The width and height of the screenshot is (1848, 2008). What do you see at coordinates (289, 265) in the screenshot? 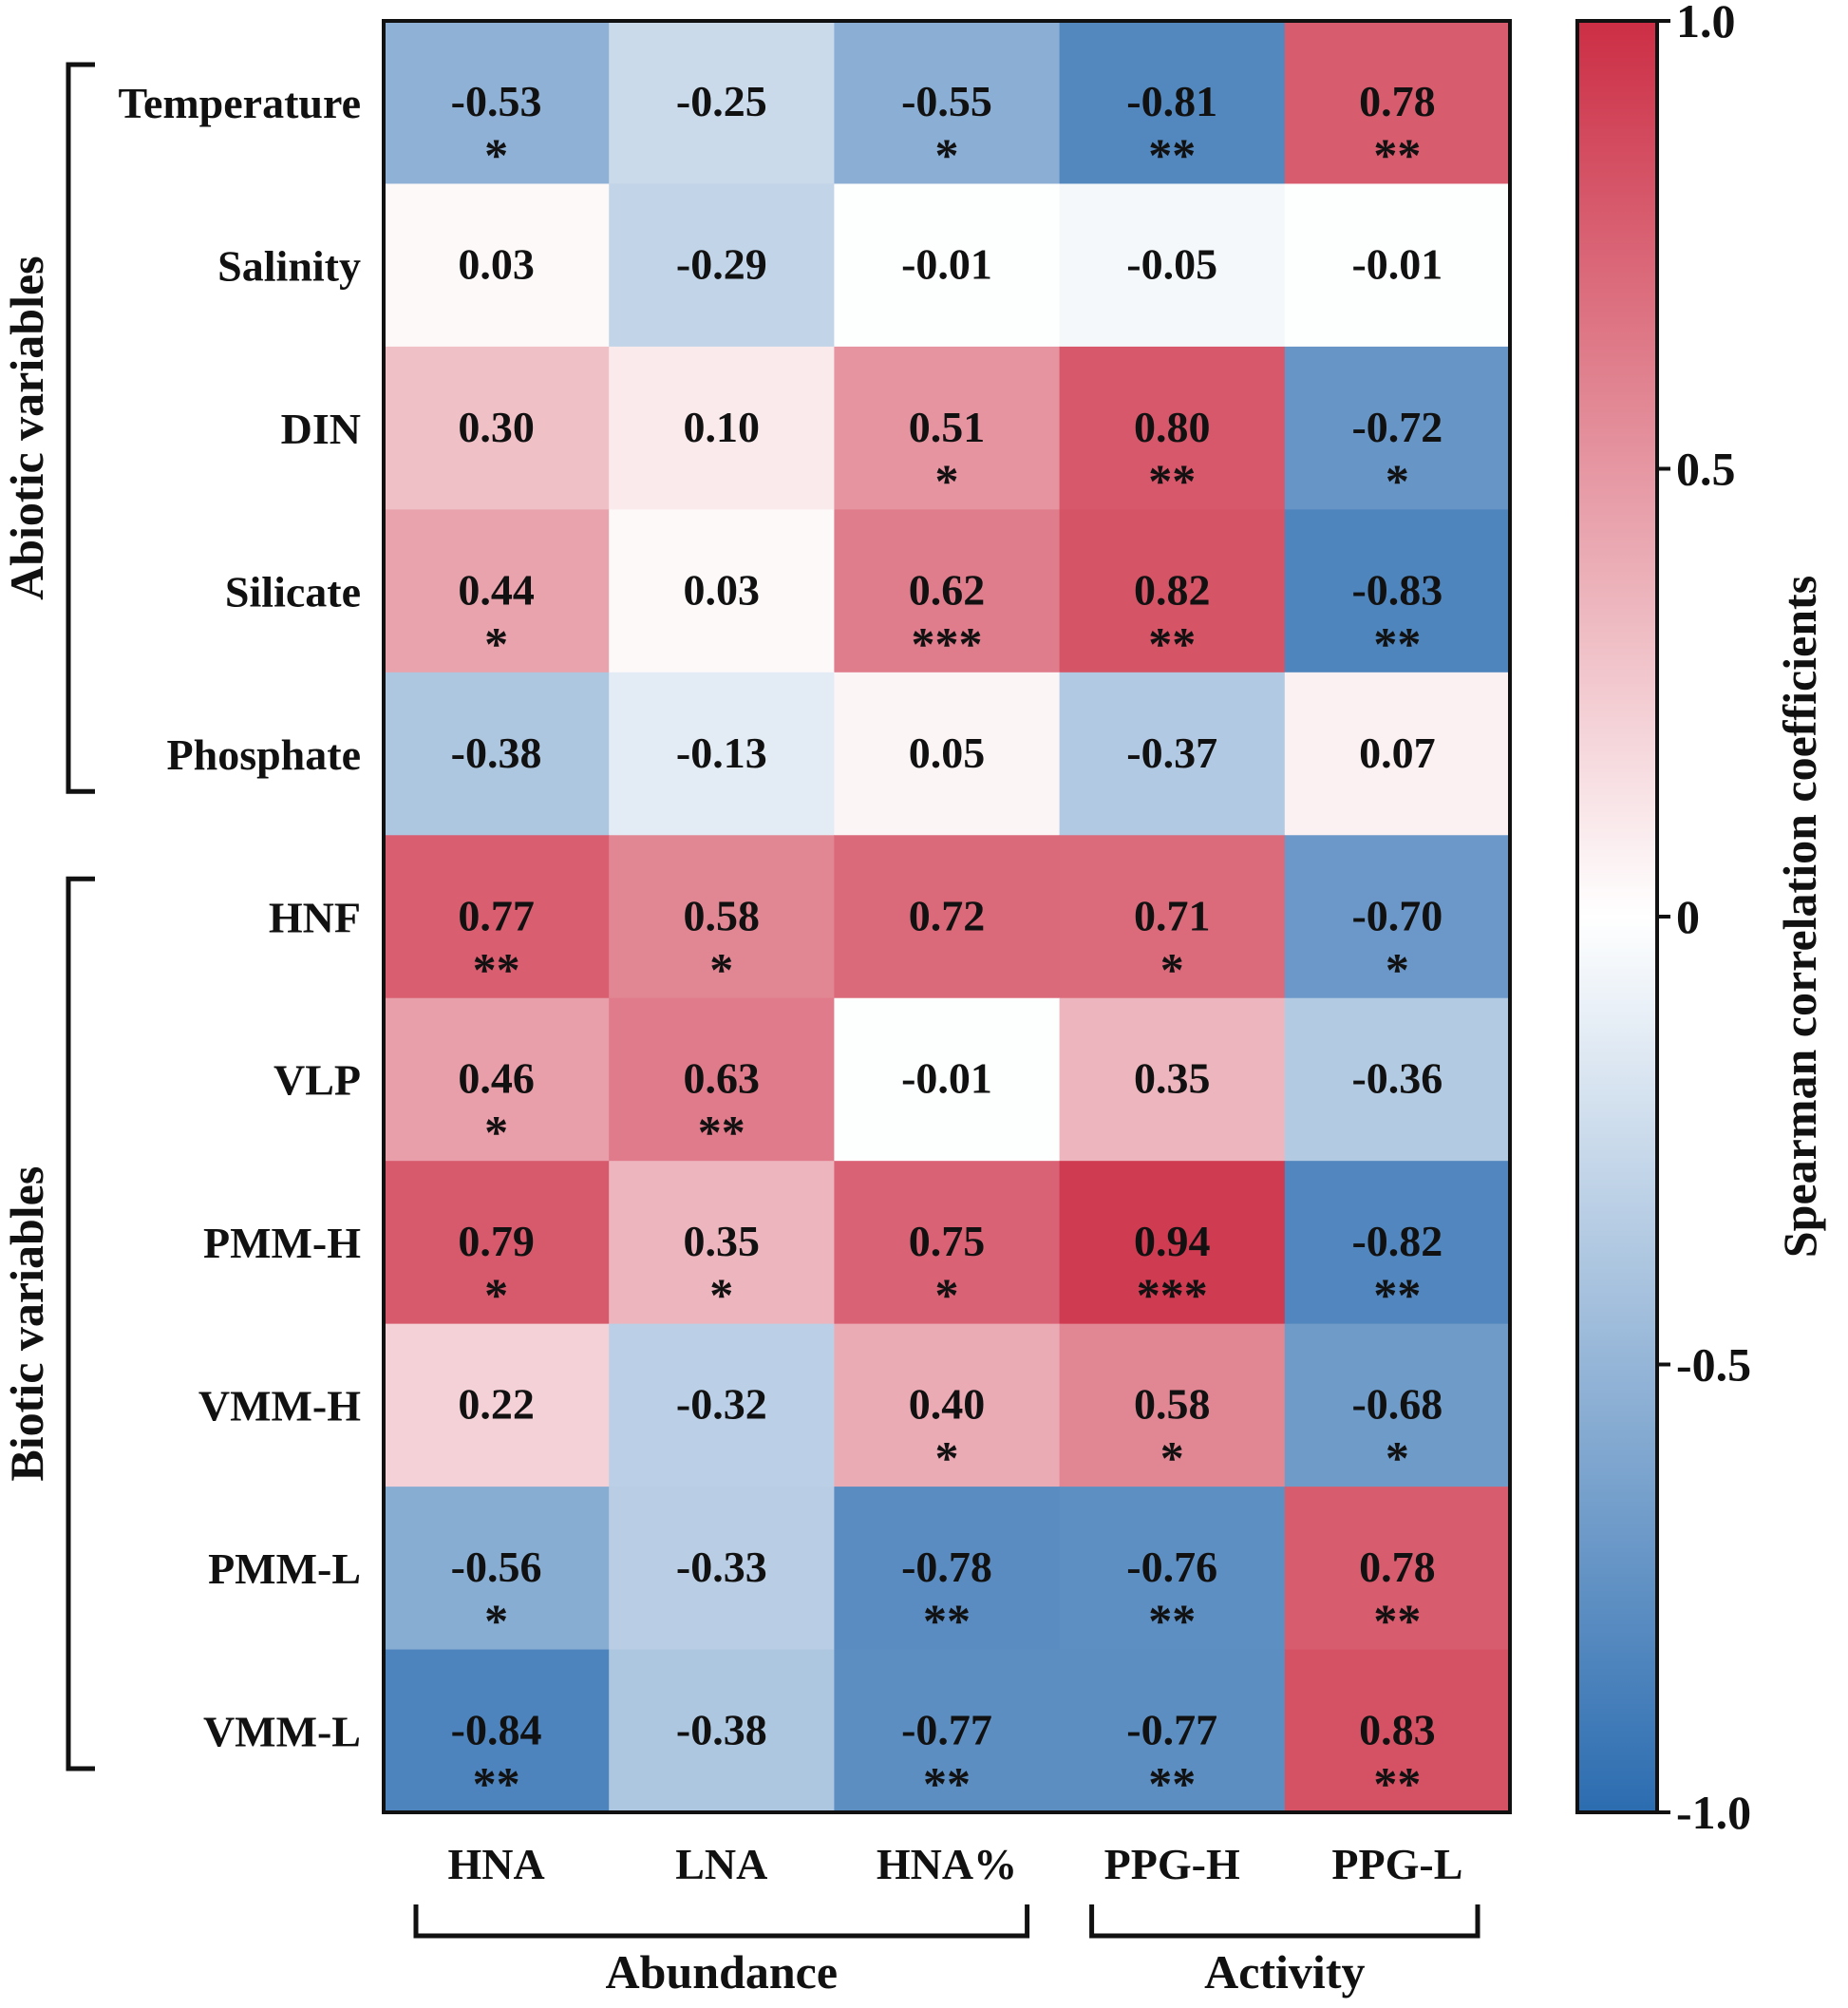
I see `row-label: Salinity` at bounding box center [289, 265].